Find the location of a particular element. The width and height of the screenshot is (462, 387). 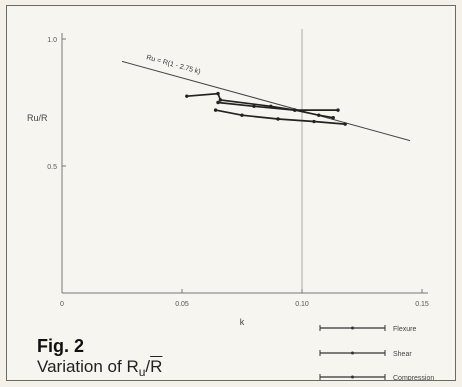

figure-caption: Variation of Ru/R is located at coordinates (100, 368).